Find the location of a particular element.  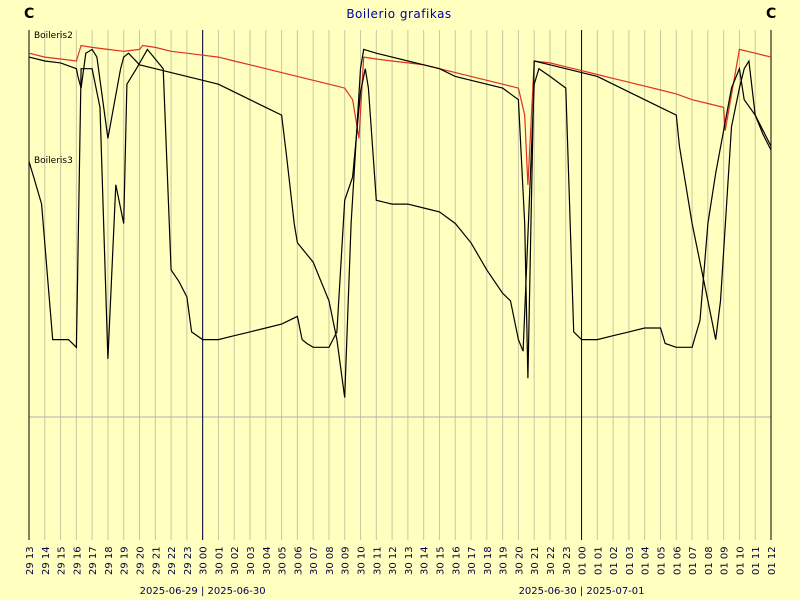

x-tick-label: 29 22 is located at coordinates (172, 560).